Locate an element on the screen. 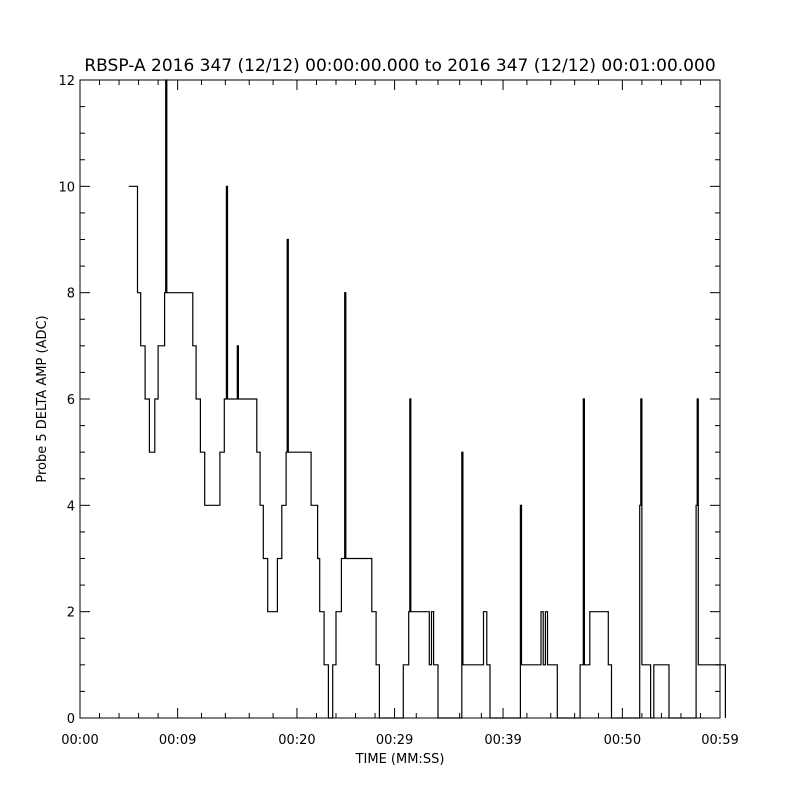  y-axis-label: Probe 5 DELTA AMP (ADC) is located at coordinates (42, 398).